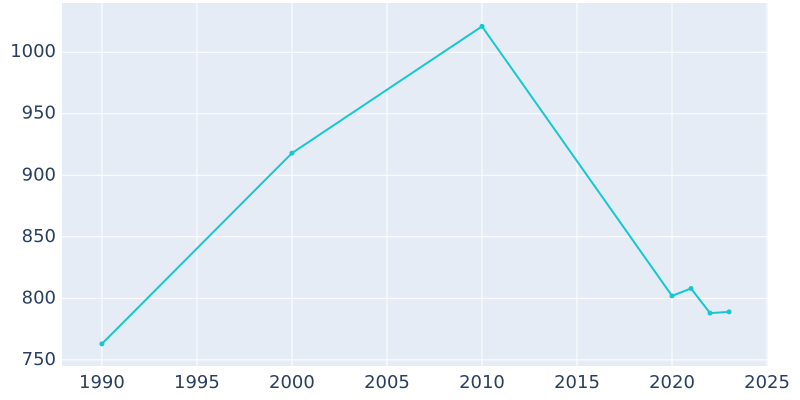 The image size is (800, 400). I want to click on x-tick-label: 2025, so click(767, 382).